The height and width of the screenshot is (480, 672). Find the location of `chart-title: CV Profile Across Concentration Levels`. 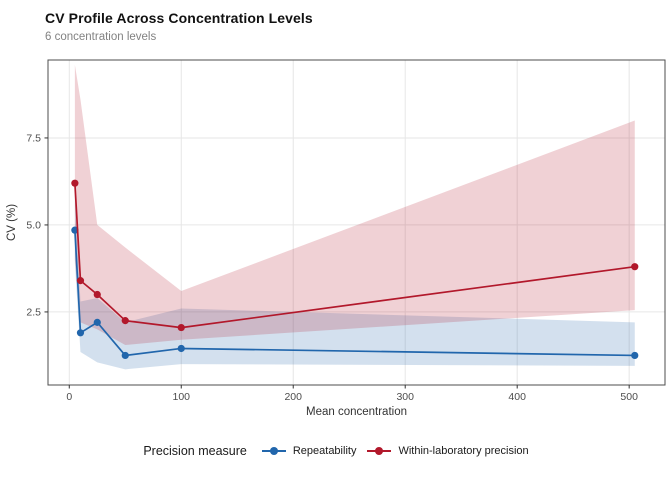

chart-title: CV Profile Across Concentration Levels is located at coordinates (179, 18).